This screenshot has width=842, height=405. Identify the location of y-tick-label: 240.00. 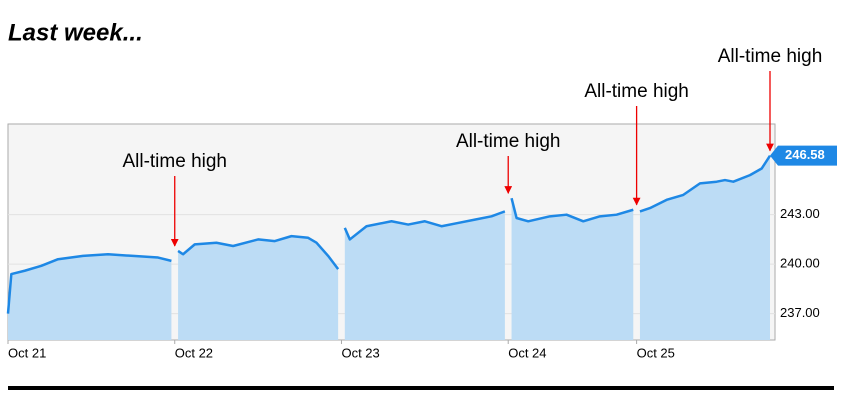
(800, 263).